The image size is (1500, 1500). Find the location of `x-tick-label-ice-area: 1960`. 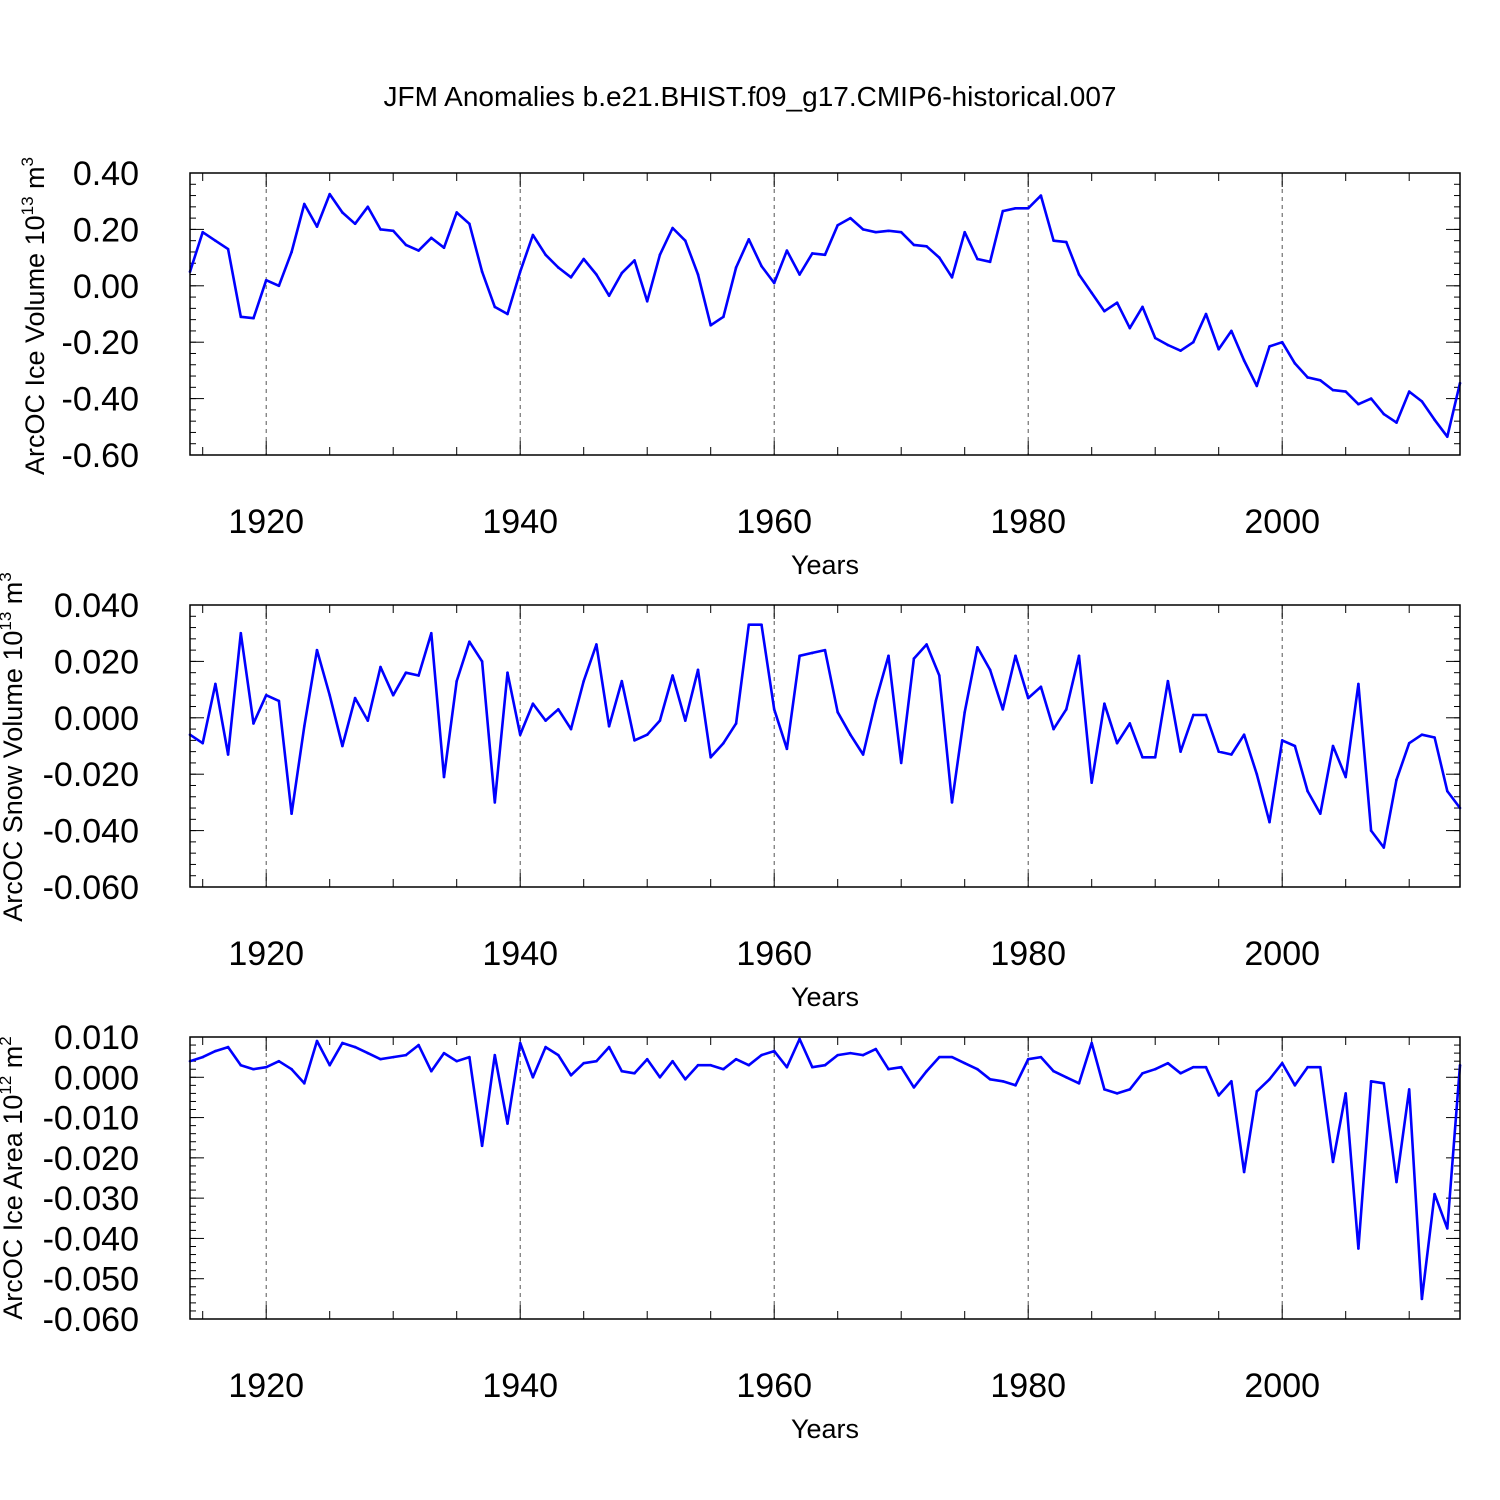

x-tick-label-ice-area: 1960 is located at coordinates (774, 1386).